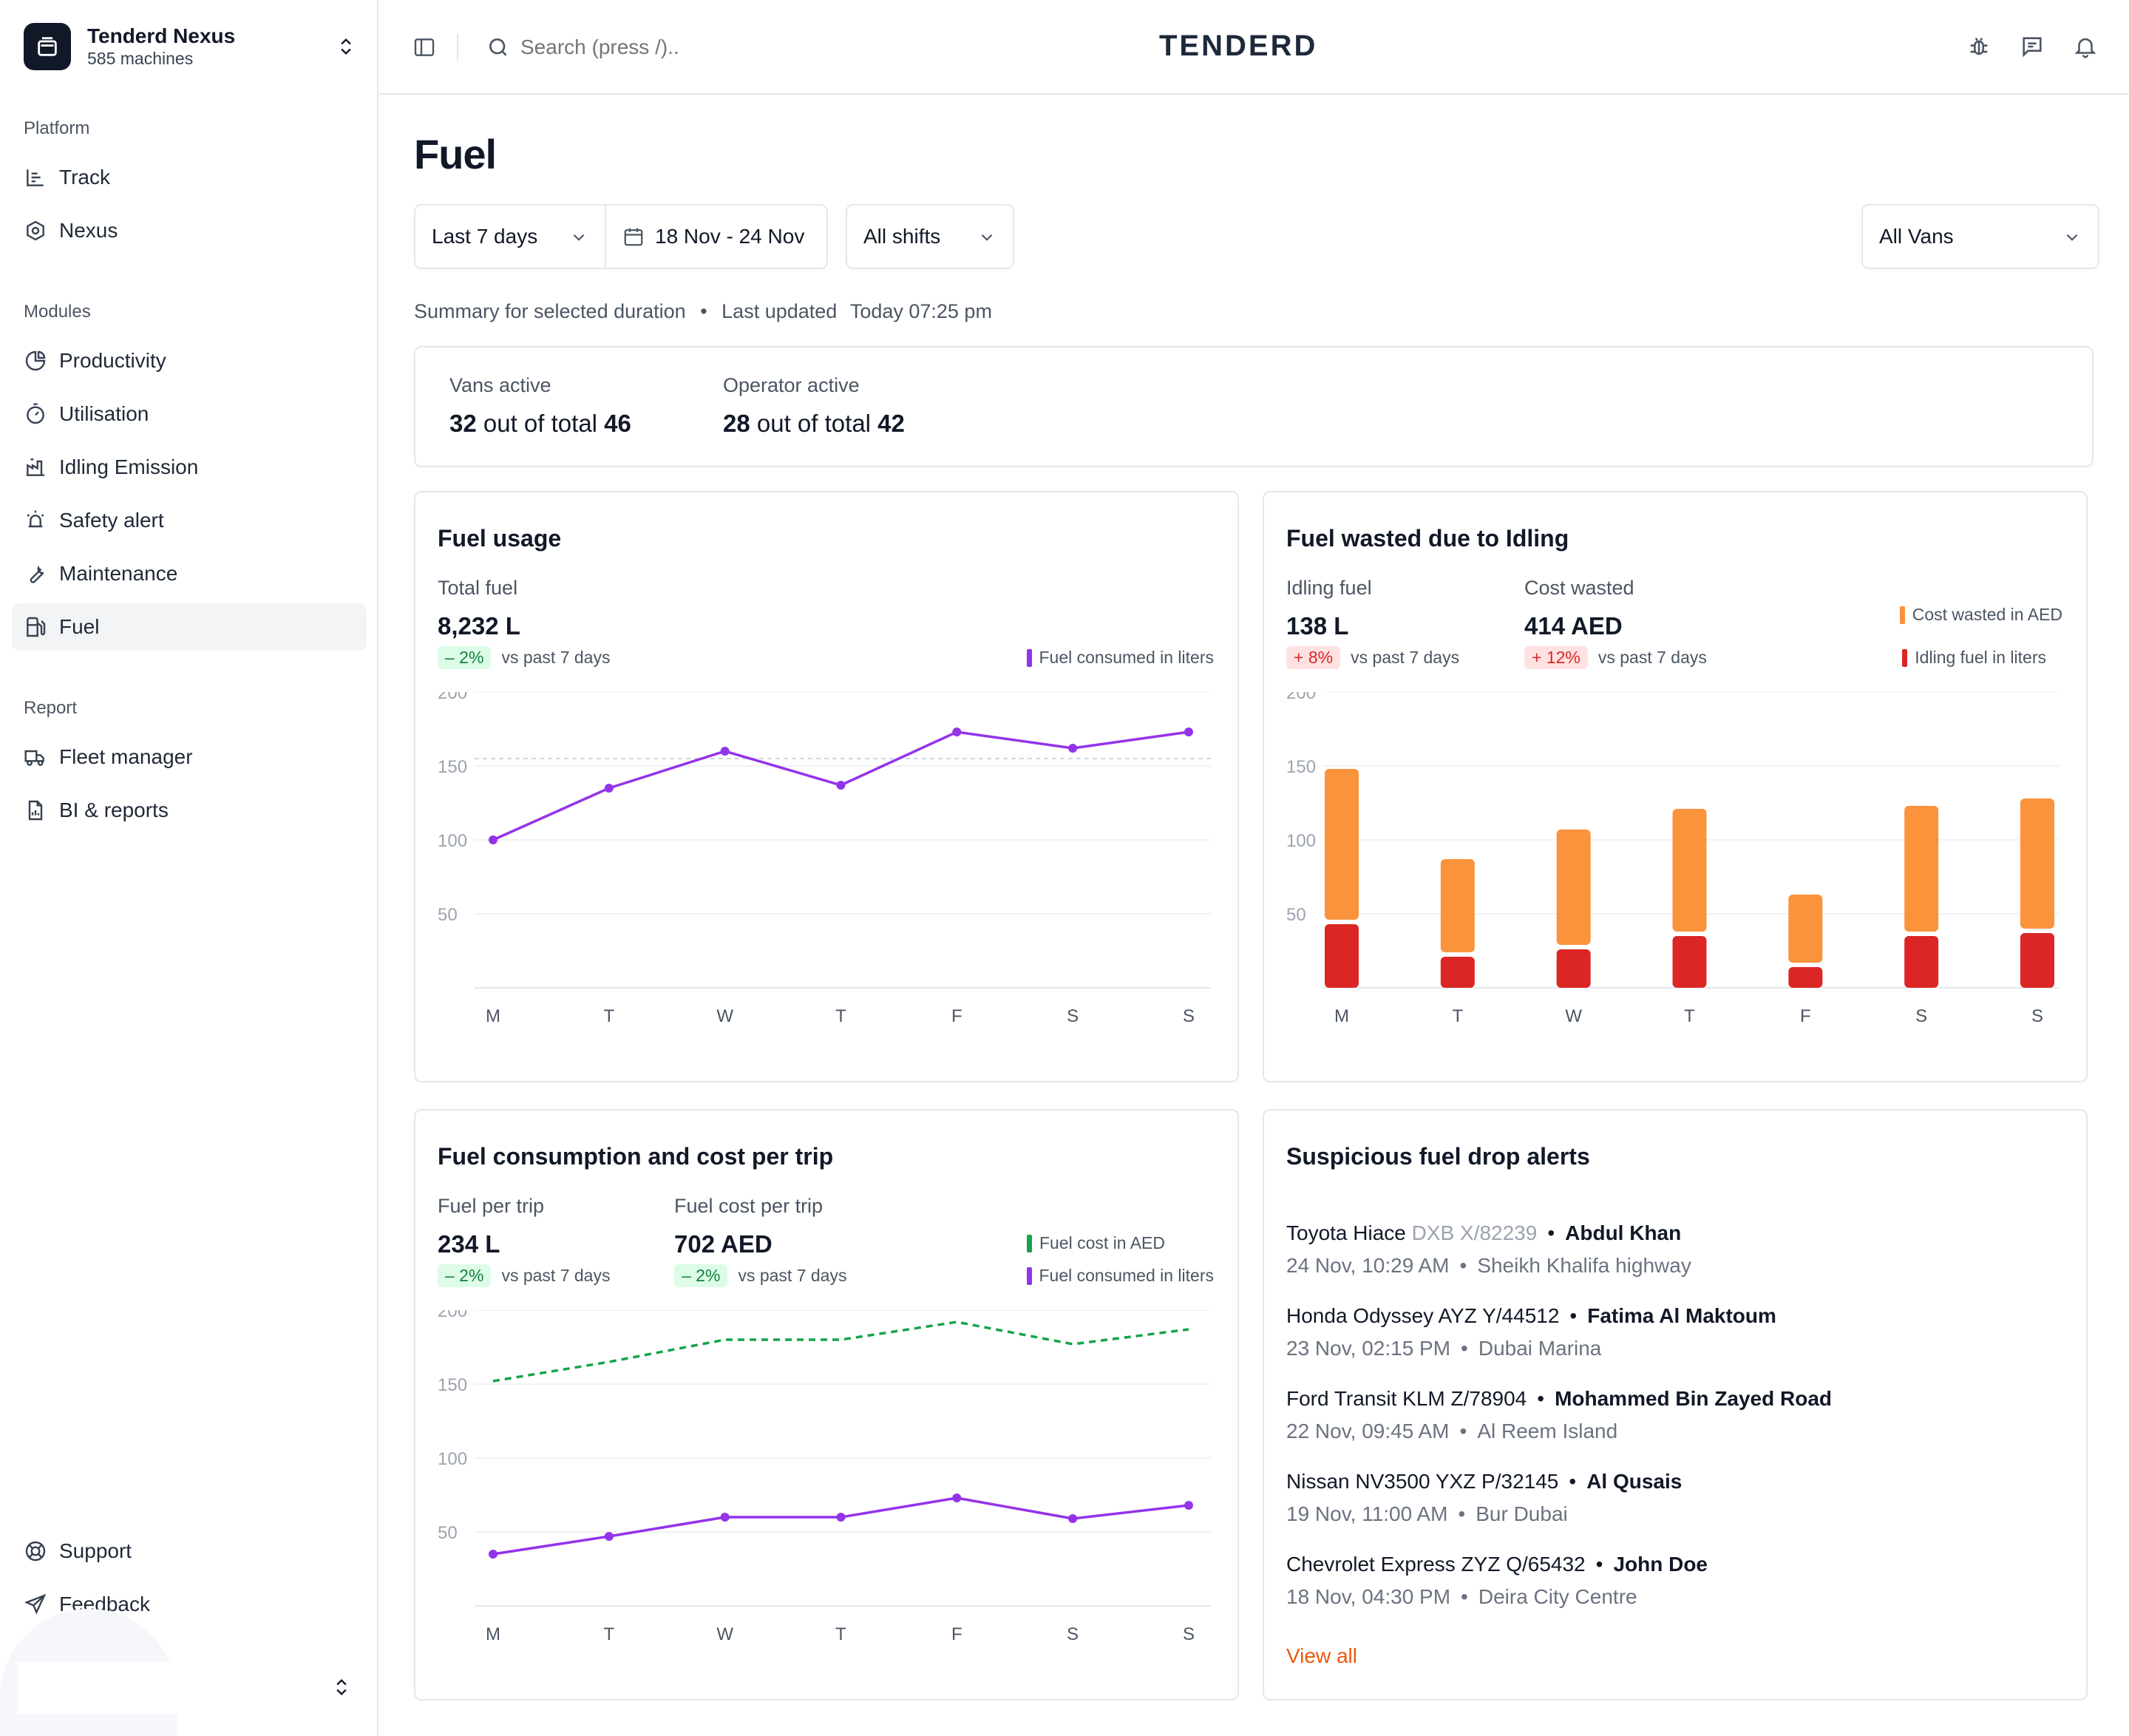 The image size is (2129, 1736). I want to click on chevron-down-icon, so click(987, 237).